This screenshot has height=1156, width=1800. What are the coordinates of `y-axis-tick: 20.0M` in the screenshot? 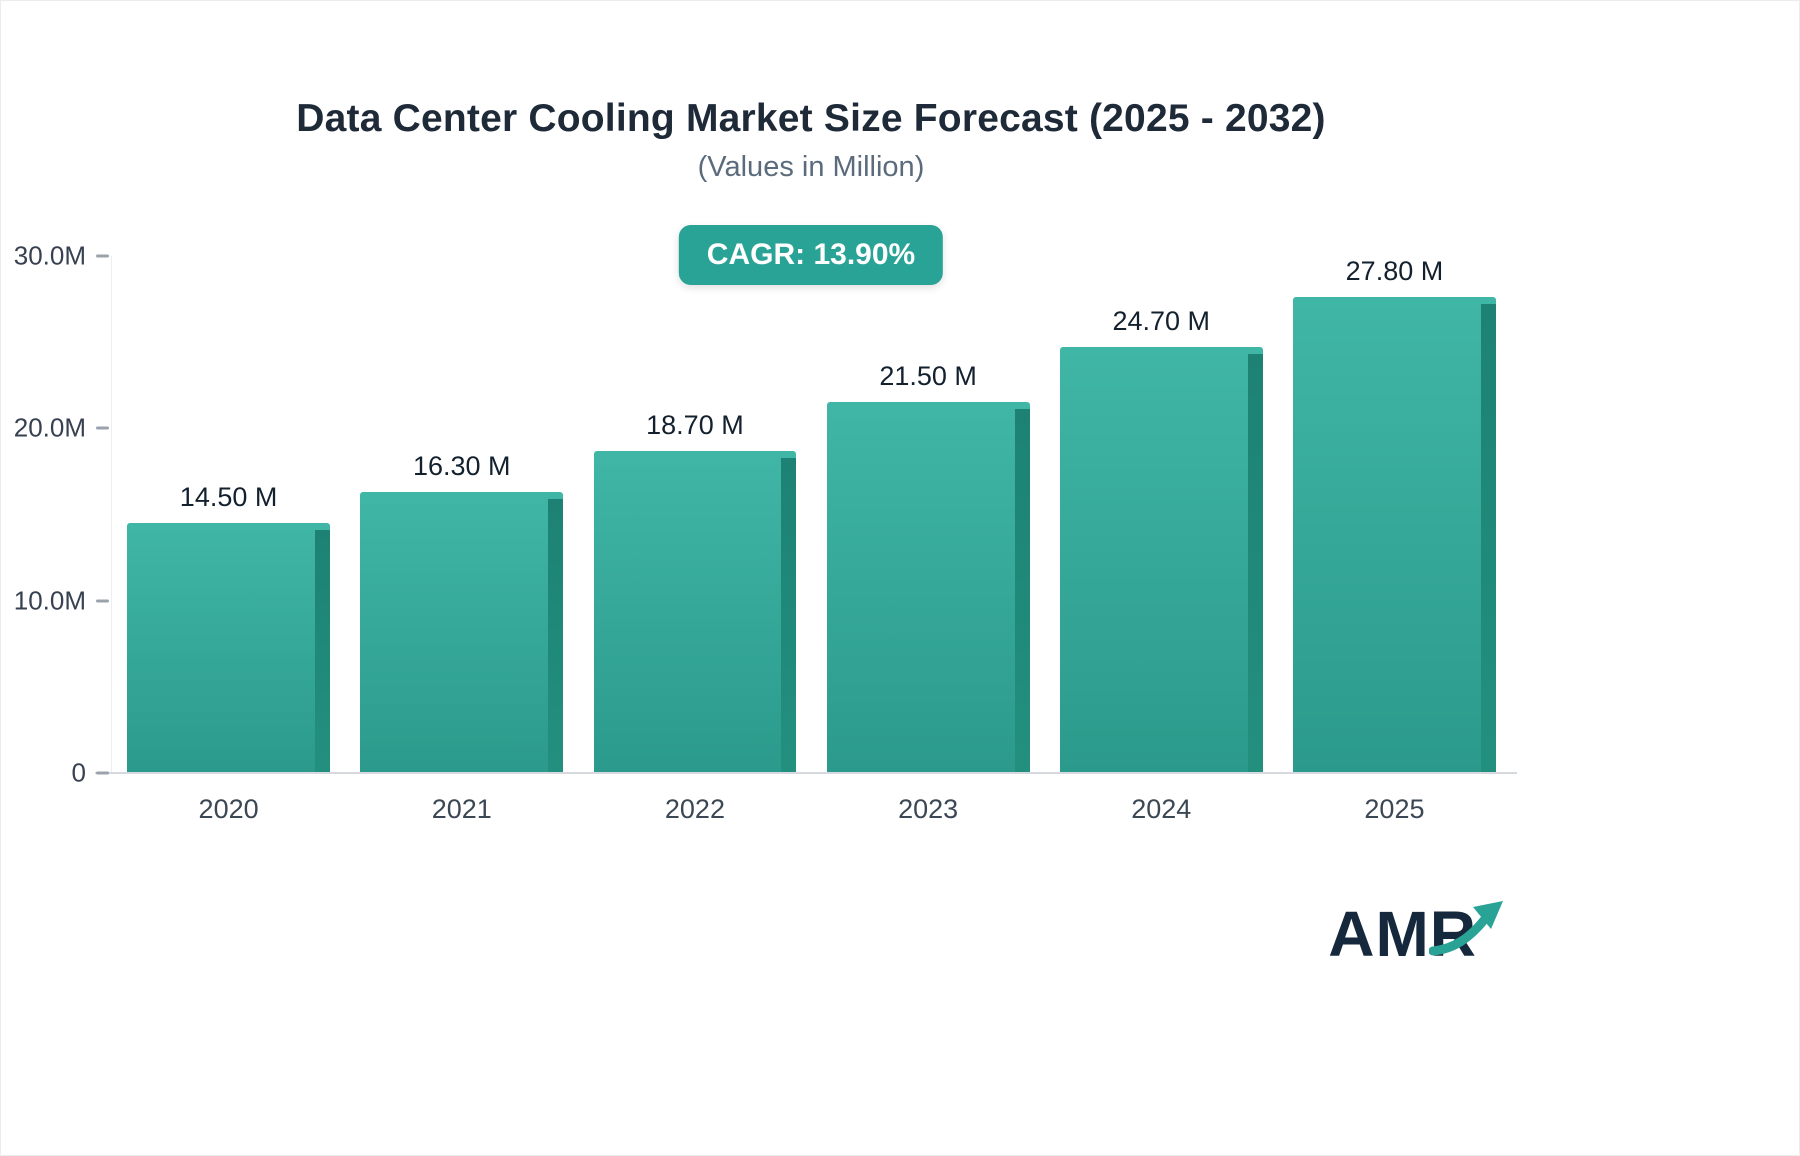 It's located at (55, 428).